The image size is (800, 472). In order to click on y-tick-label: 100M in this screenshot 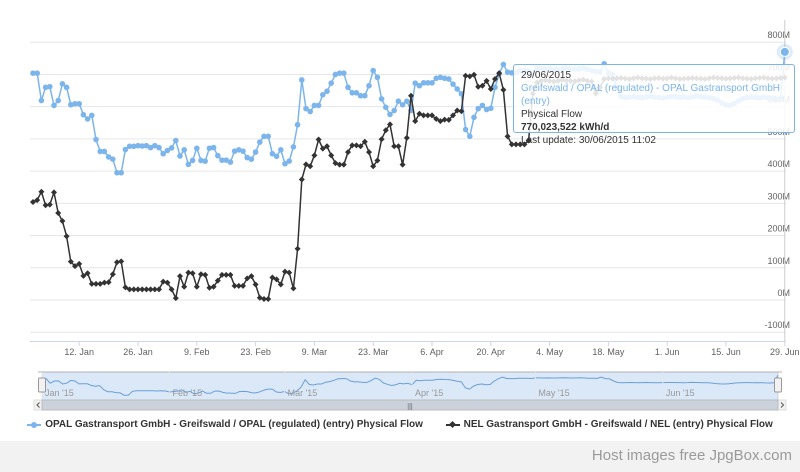, I will do `click(778, 261)`.